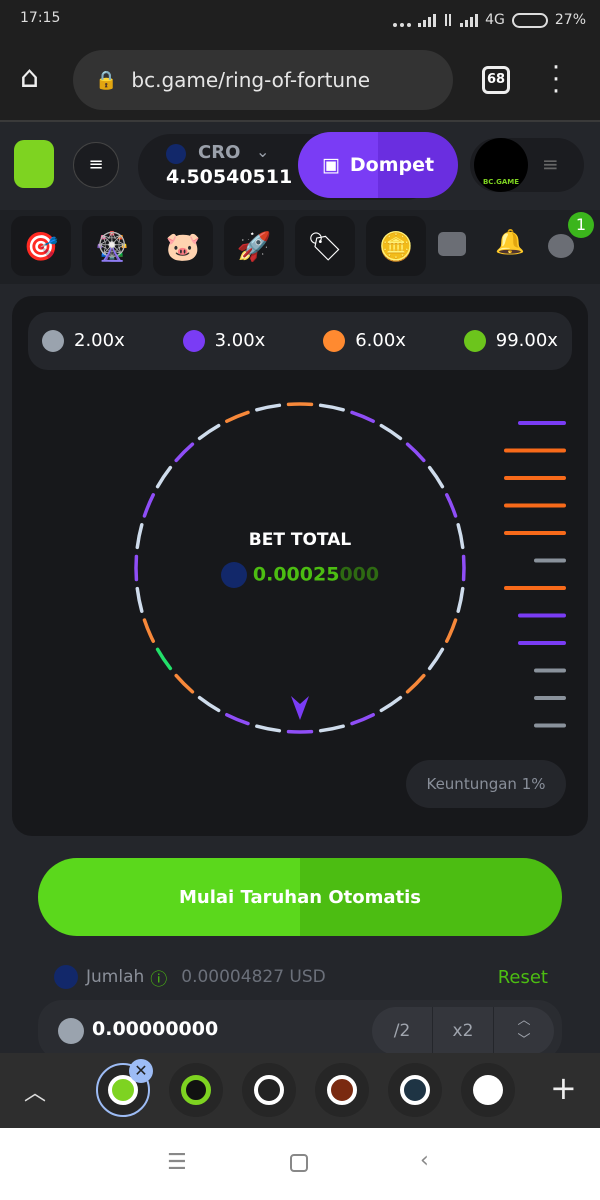  What do you see at coordinates (112, 246) in the screenshot?
I see `wheel-icon: 🎡` at bounding box center [112, 246].